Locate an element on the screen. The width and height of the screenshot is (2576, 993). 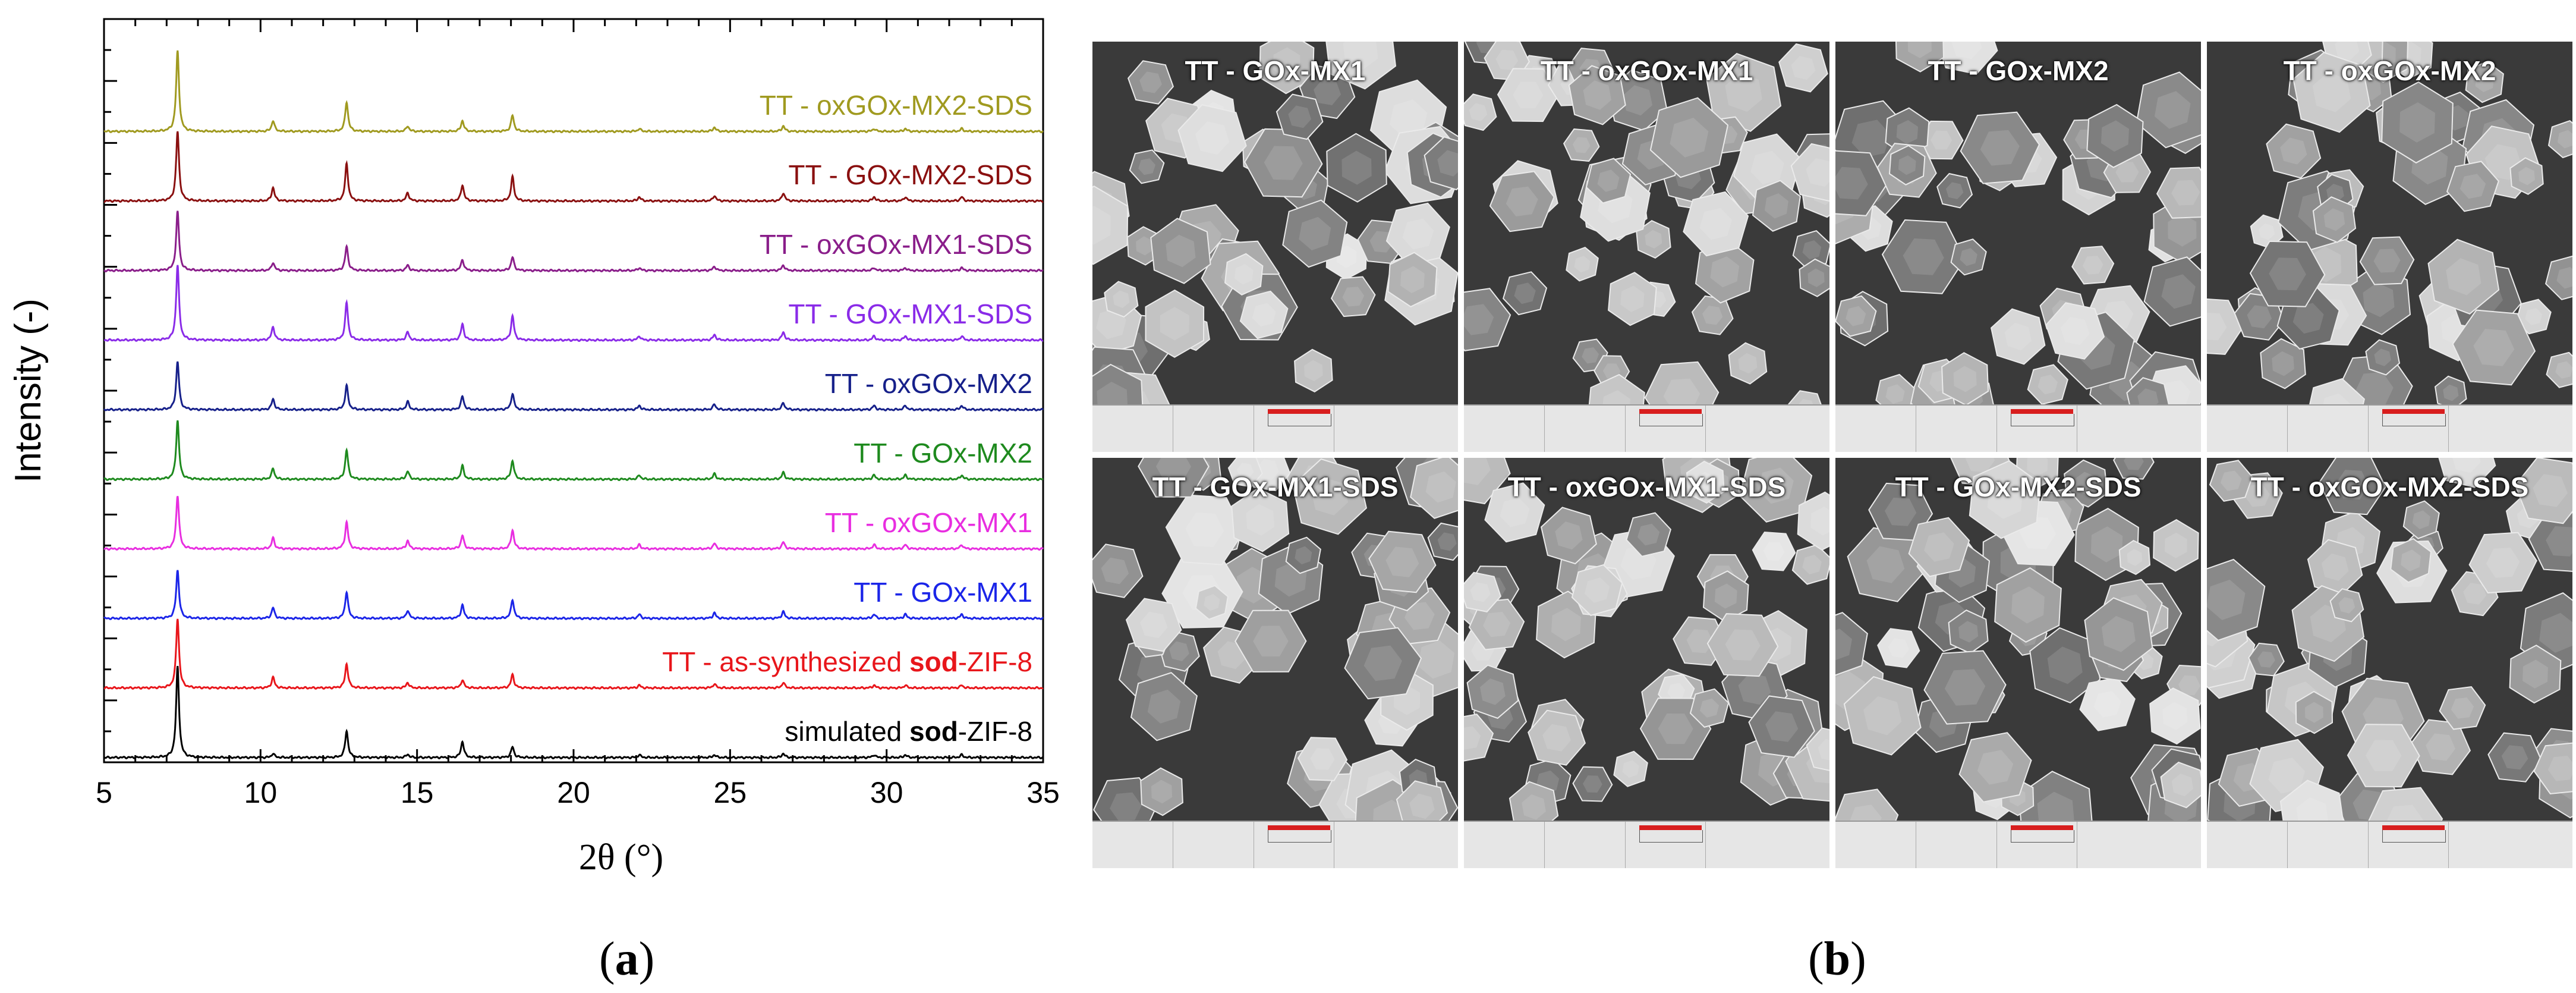
y-axis-label: Intensity (-) is located at coordinates (28, 390).